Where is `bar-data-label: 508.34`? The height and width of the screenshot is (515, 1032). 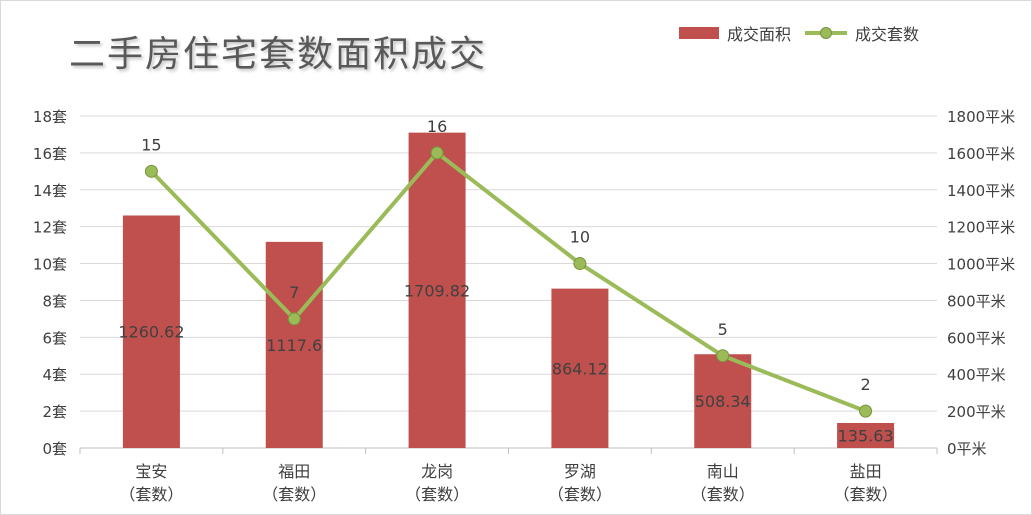 bar-data-label: 508.34 is located at coordinates (723, 401).